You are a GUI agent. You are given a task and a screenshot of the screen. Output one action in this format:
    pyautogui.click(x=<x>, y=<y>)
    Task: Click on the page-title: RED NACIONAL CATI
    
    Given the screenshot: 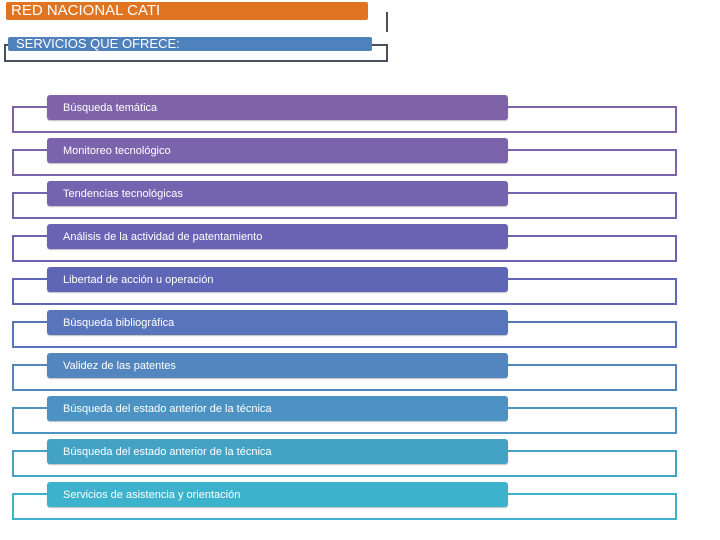 What is the action you would take?
    pyautogui.click(x=187, y=11)
    